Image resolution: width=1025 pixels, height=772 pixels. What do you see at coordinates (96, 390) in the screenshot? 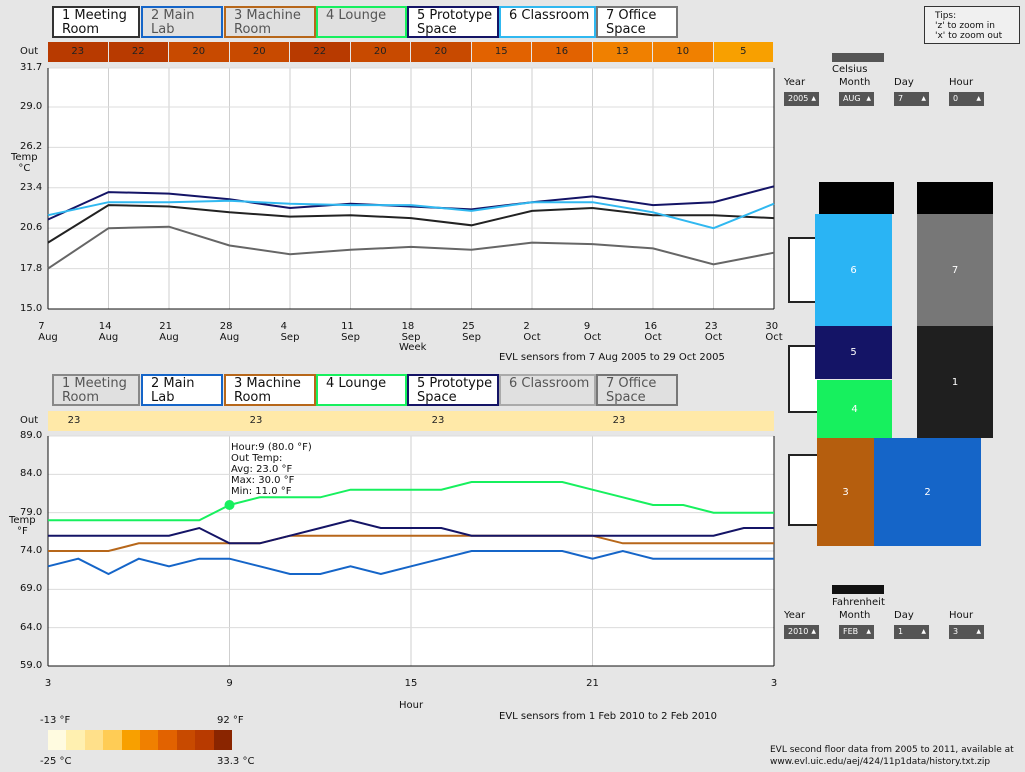
I see `bottom-tab-1: 1 Meeting Room` at bounding box center [96, 390].